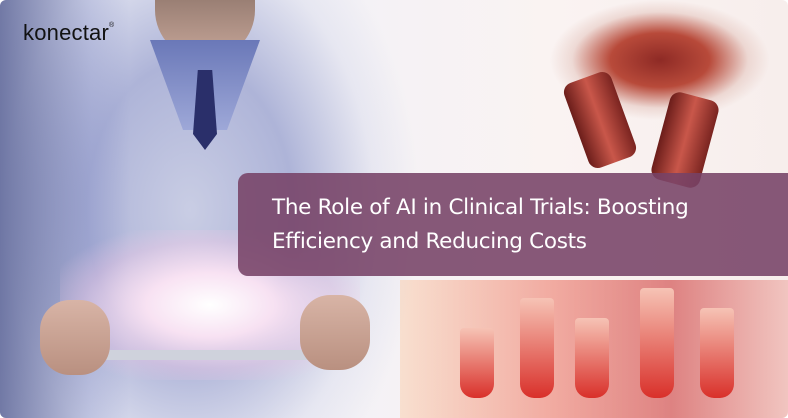 The height and width of the screenshot is (418, 788). I want to click on left-hand, so click(75, 337).